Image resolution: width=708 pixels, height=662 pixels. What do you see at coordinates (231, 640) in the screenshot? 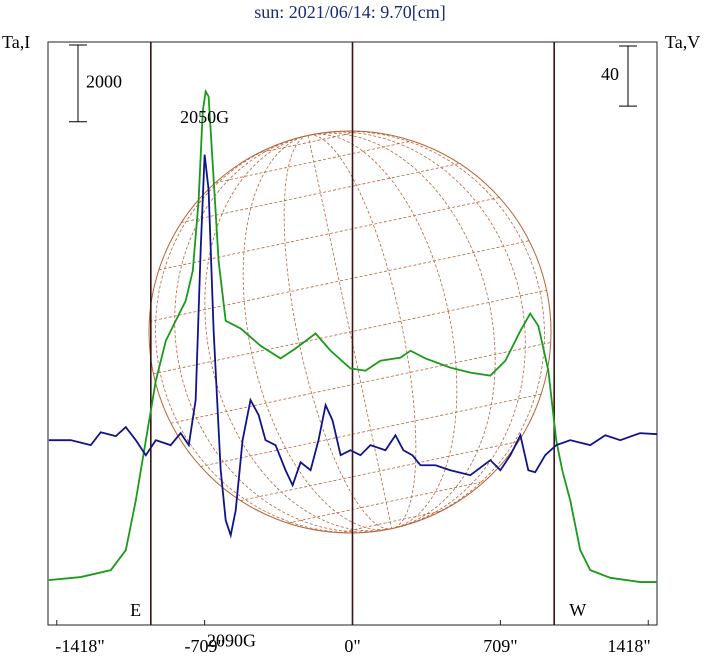
I see `annotation: 2090G` at bounding box center [231, 640].